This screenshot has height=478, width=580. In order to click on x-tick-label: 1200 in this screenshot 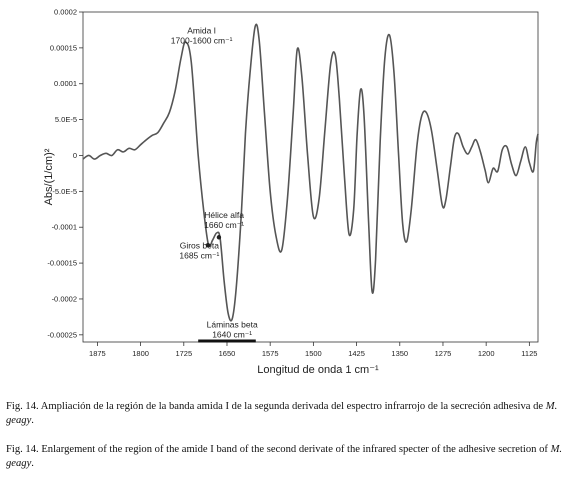, I will do `click(486, 353)`.